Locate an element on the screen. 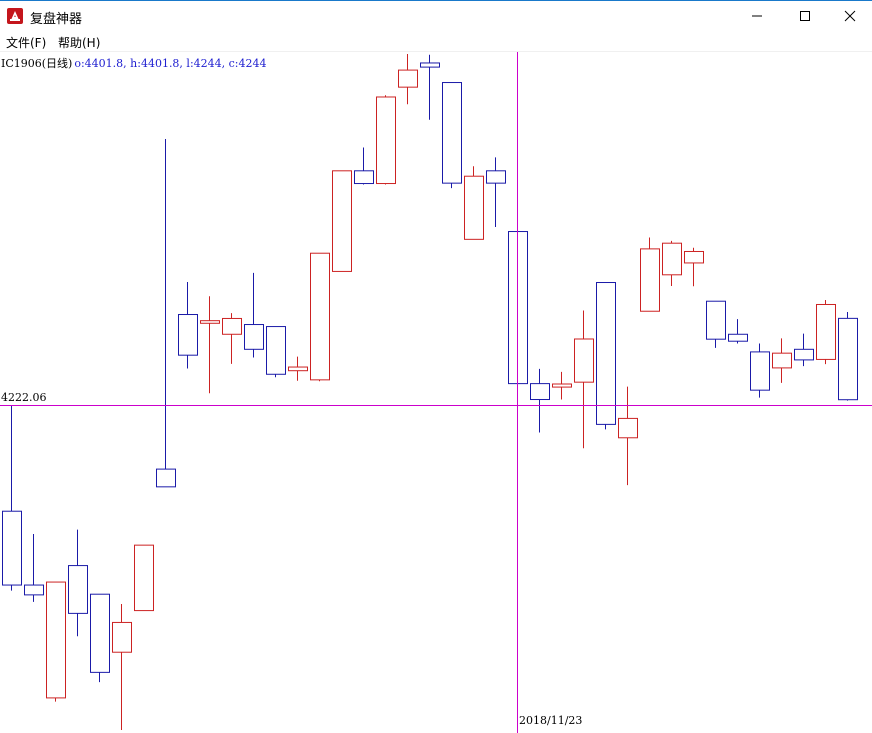  crosshair-price-label: 4222.06 is located at coordinates (24, 397).